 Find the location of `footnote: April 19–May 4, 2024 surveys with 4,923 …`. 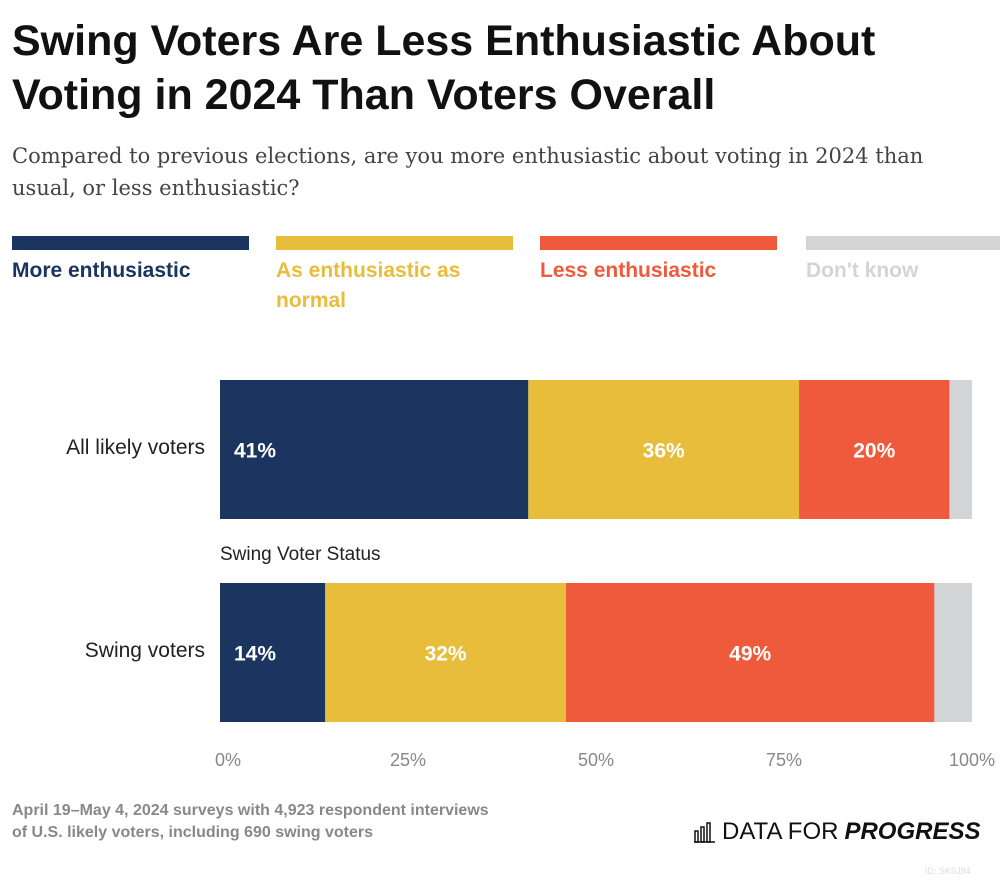

footnote: April 19–May 4, 2024 surveys with 4,923 … is located at coordinates (250, 821).